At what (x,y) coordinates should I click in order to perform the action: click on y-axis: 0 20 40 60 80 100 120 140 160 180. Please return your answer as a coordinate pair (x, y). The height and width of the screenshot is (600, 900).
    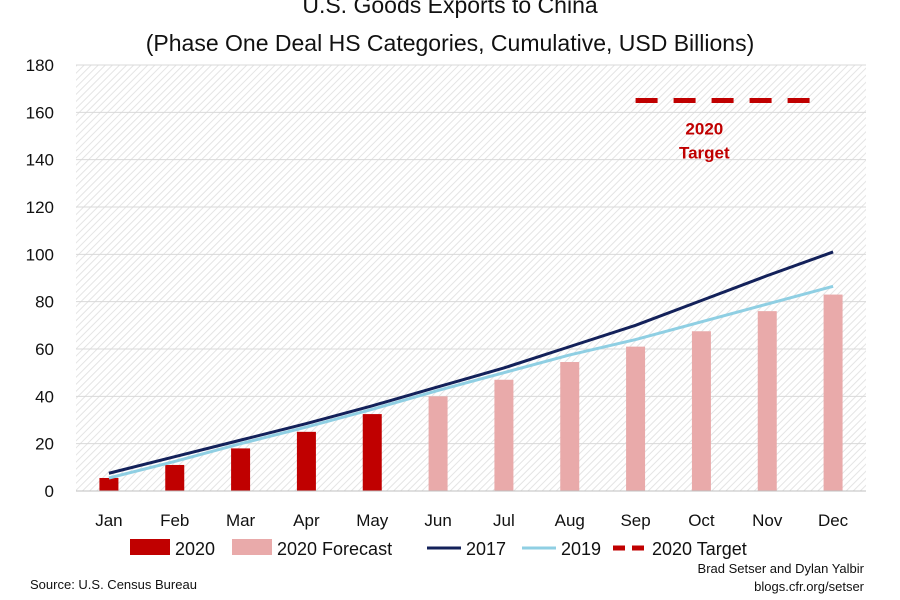
    Looking at the image, I should click on (40, 278).